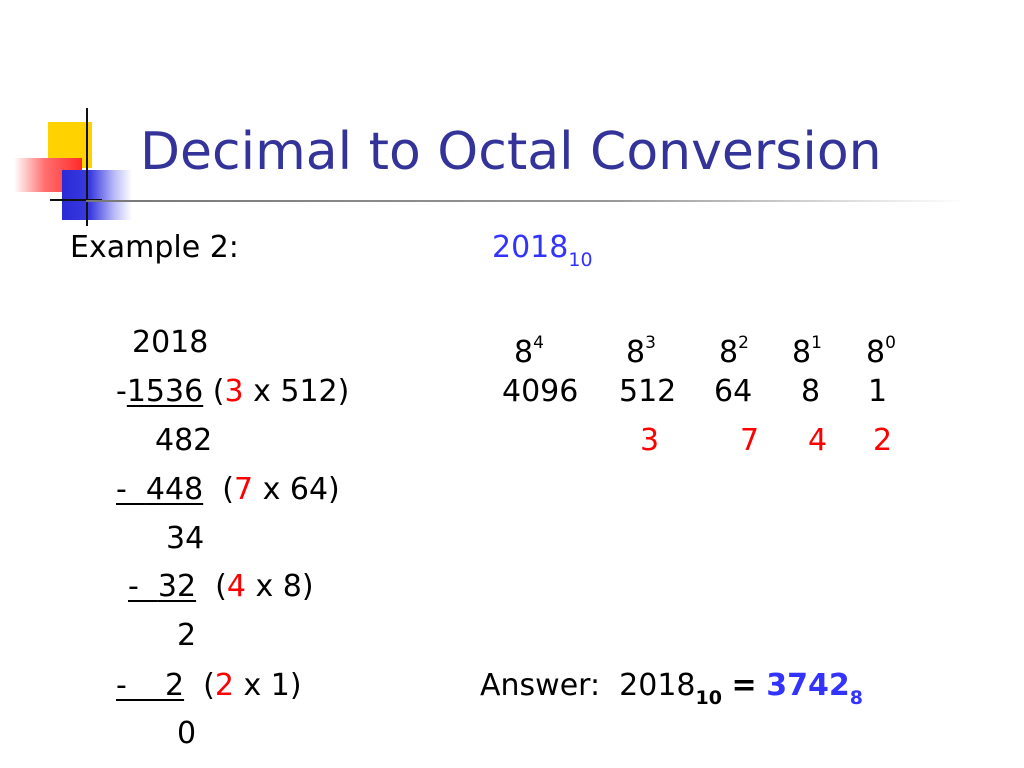 The width and height of the screenshot is (1024, 768). I want to click on multiplier-text: x 64), so click(296, 489).